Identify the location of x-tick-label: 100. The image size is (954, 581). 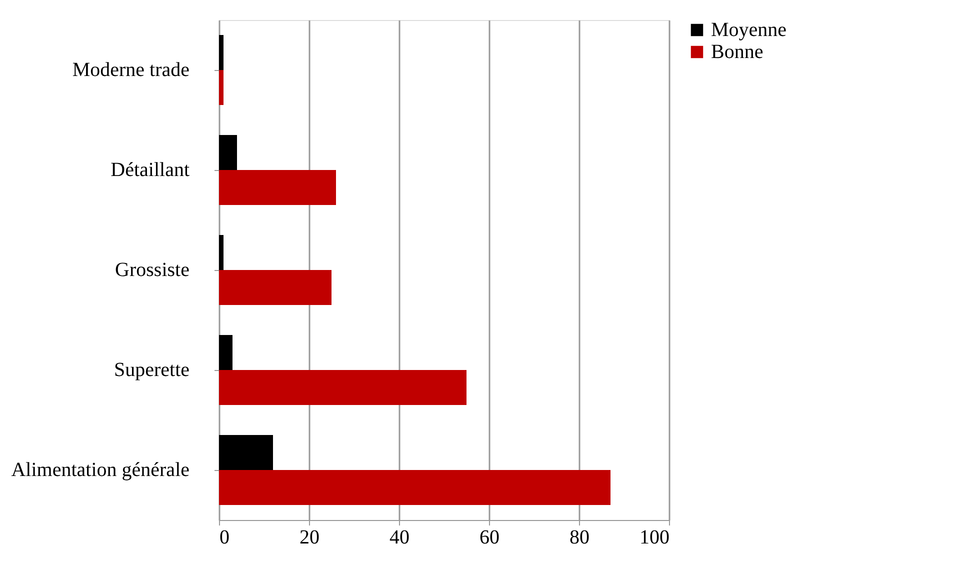
(655, 537).